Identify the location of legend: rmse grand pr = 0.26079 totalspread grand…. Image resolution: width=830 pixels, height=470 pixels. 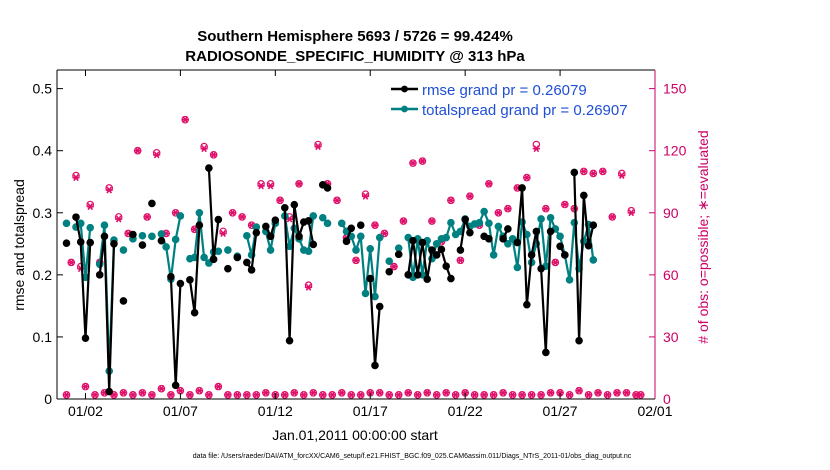
(509, 100).